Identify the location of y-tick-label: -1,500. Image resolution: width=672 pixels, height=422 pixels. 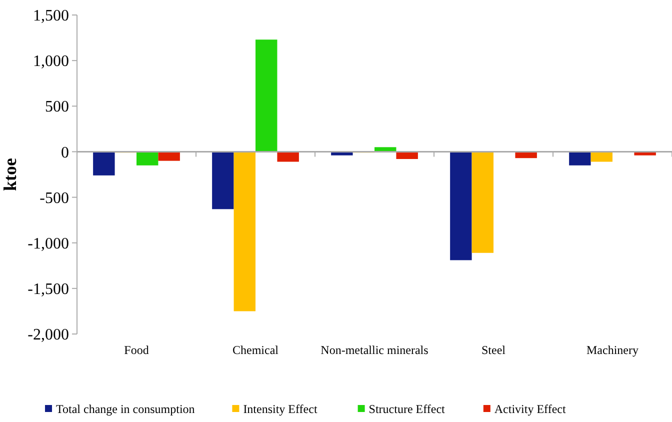
(48, 289).